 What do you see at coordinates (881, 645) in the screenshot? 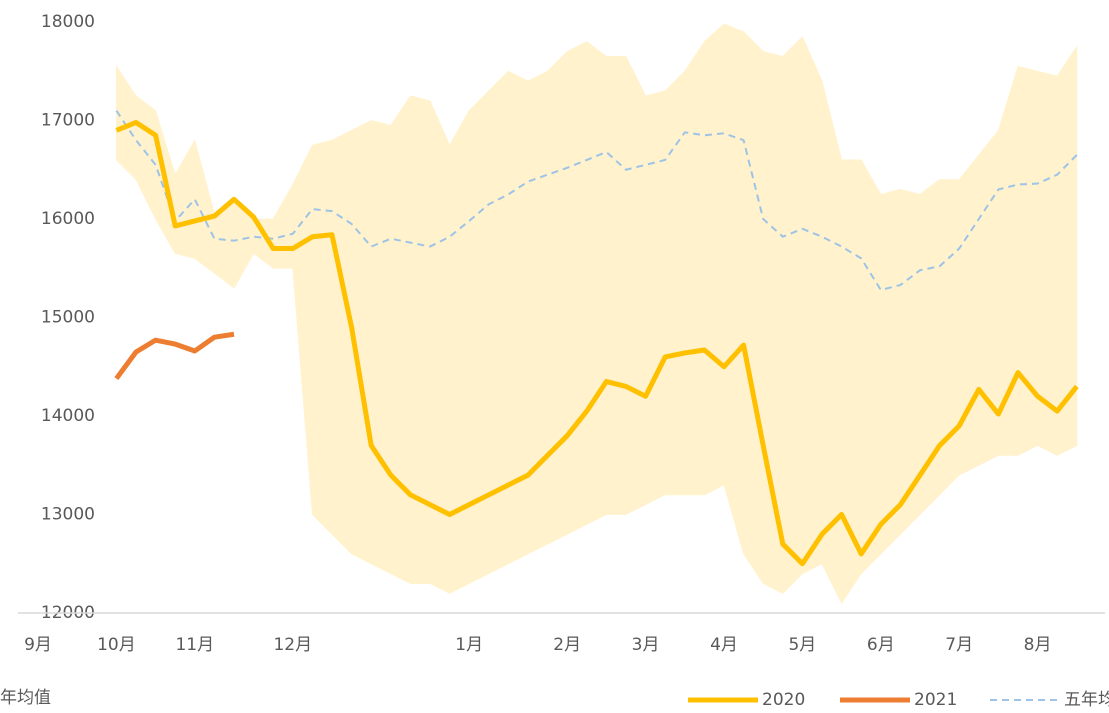
I see `x-tick-label: 6月` at bounding box center [881, 645].